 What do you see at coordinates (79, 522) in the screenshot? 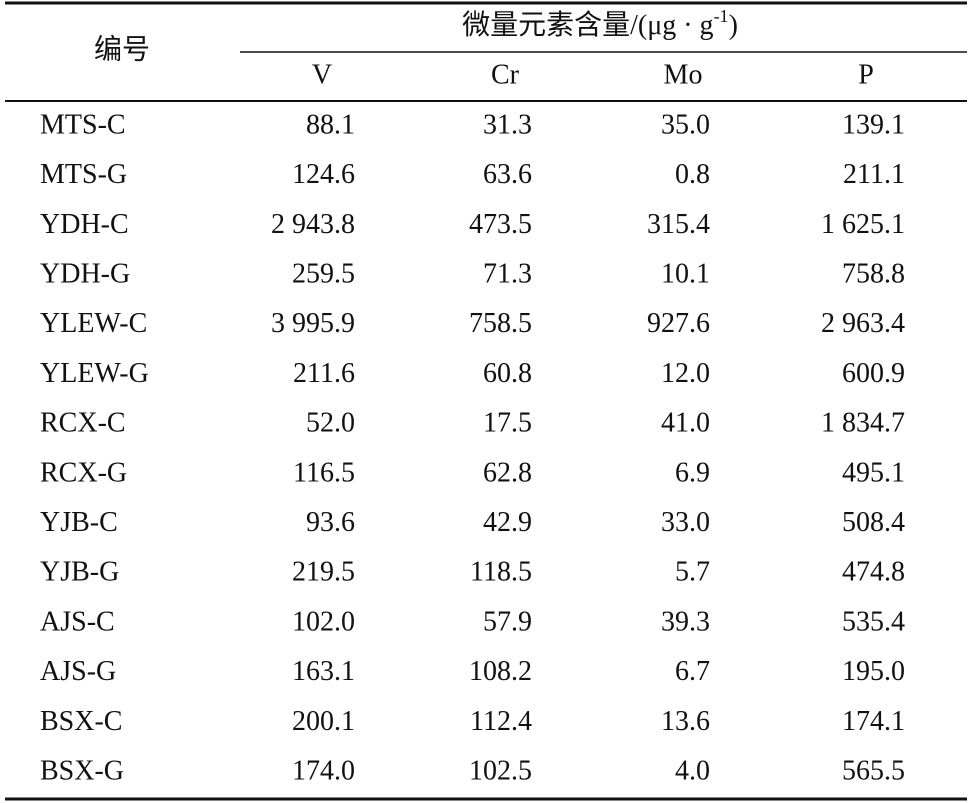
I see `row-label: YJB-C` at bounding box center [79, 522].